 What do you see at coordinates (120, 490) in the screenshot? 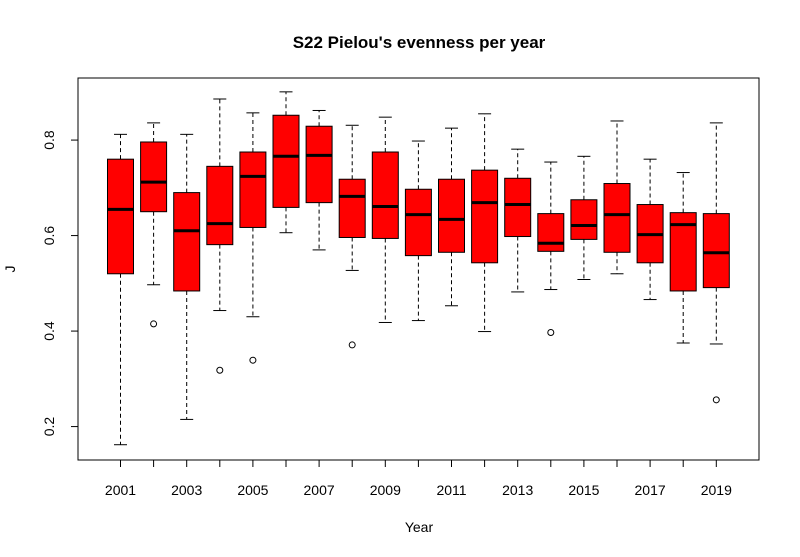
I see `x-tick-label: 2001` at bounding box center [120, 490].